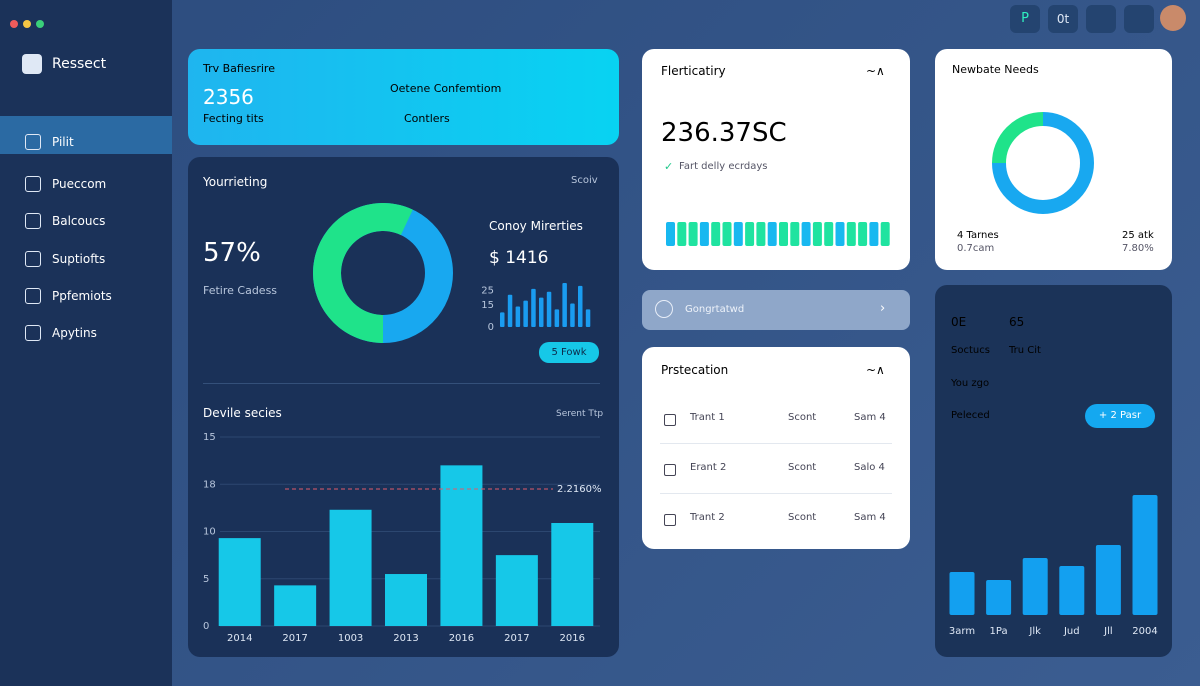 The height and width of the screenshot is (686, 1200). What do you see at coordinates (519, 258) in the screenshot?
I see `mini-value: $ 1416` at bounding box center [519, 258].